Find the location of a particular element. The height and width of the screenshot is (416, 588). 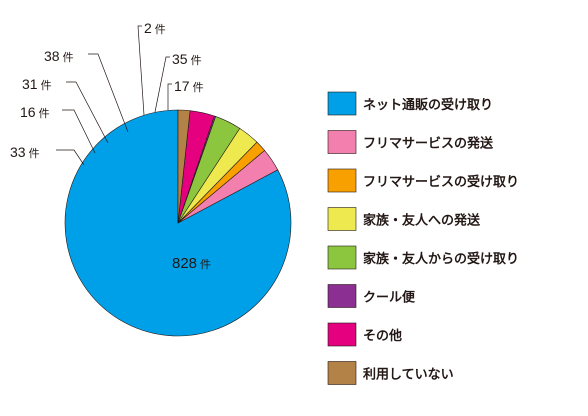

data-label-2: 33 件 is located at coordinates (25, 152).